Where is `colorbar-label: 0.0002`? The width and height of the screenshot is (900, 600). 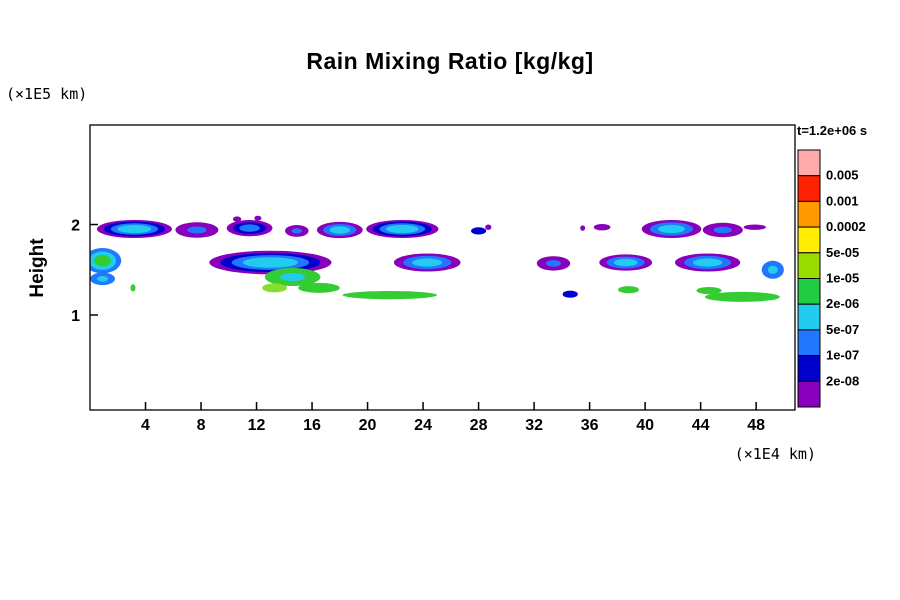 colorbar-label: 0.0002 is located at coordinates (846, 226).